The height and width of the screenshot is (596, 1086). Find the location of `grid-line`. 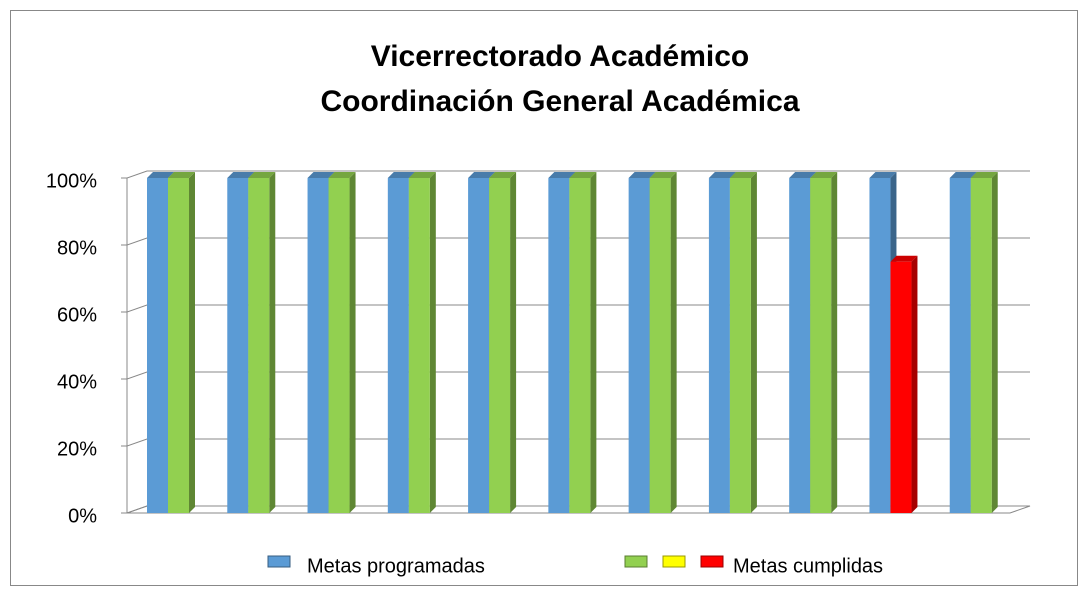

grid-line is located at coordinates (578, 174).